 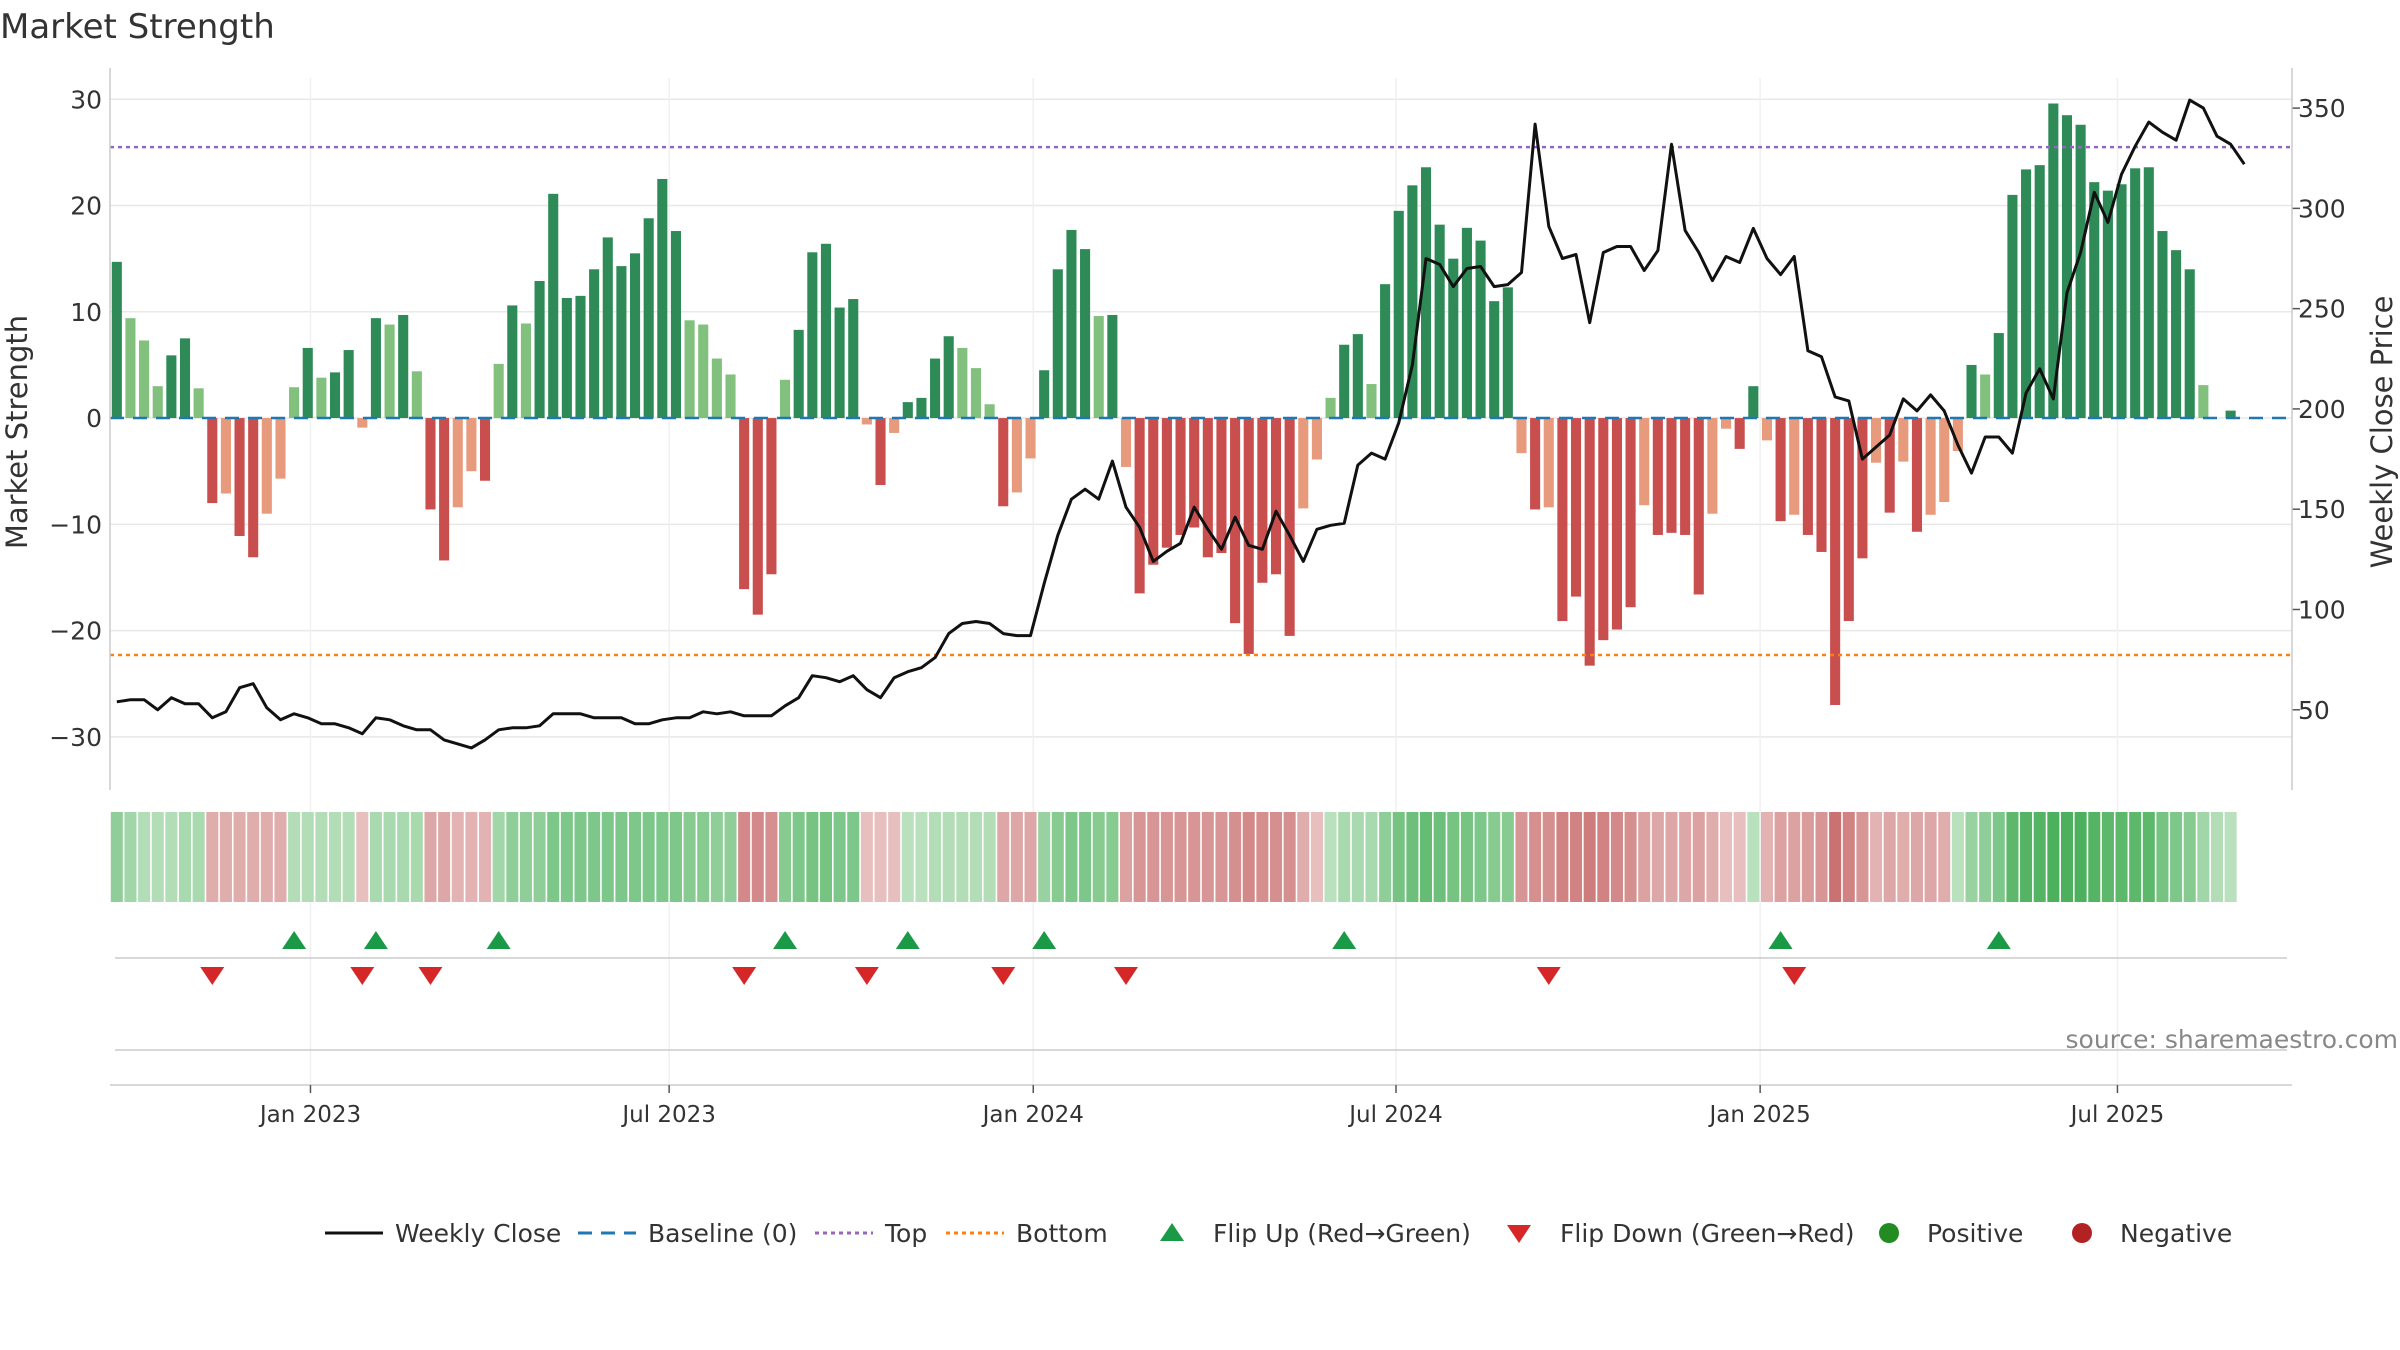 I want to click on left-tick-label: 0, so click(x=94, y=418).